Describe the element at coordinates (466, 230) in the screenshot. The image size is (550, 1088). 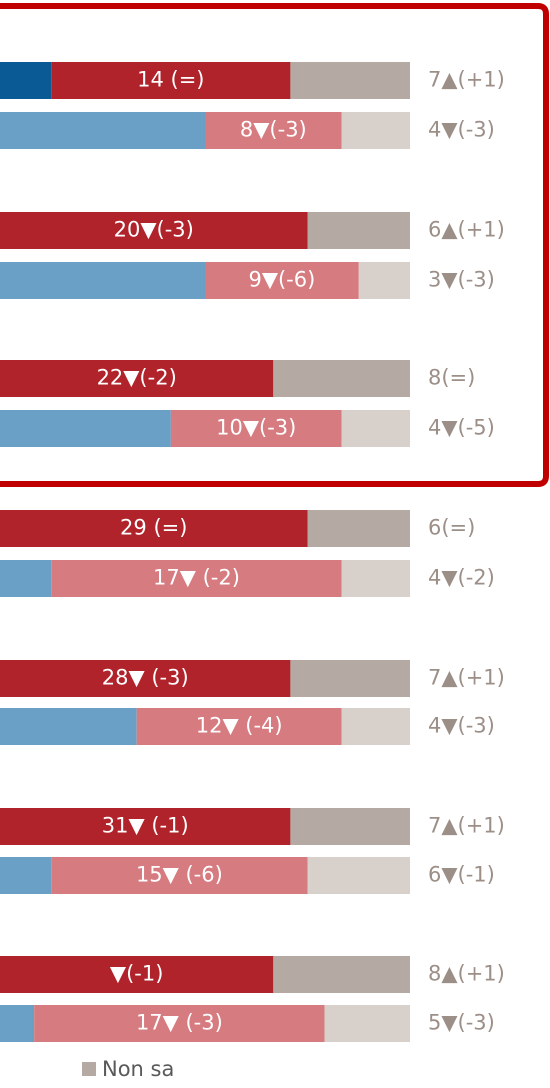
I see `right-label: 6▲(+1)` at that location.